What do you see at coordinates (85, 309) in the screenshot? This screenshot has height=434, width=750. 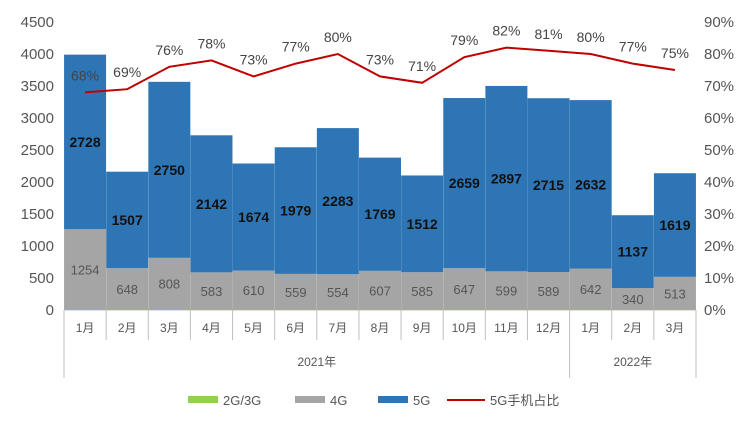 I see `bar-2g-3g` at bounding box center [85, 309].